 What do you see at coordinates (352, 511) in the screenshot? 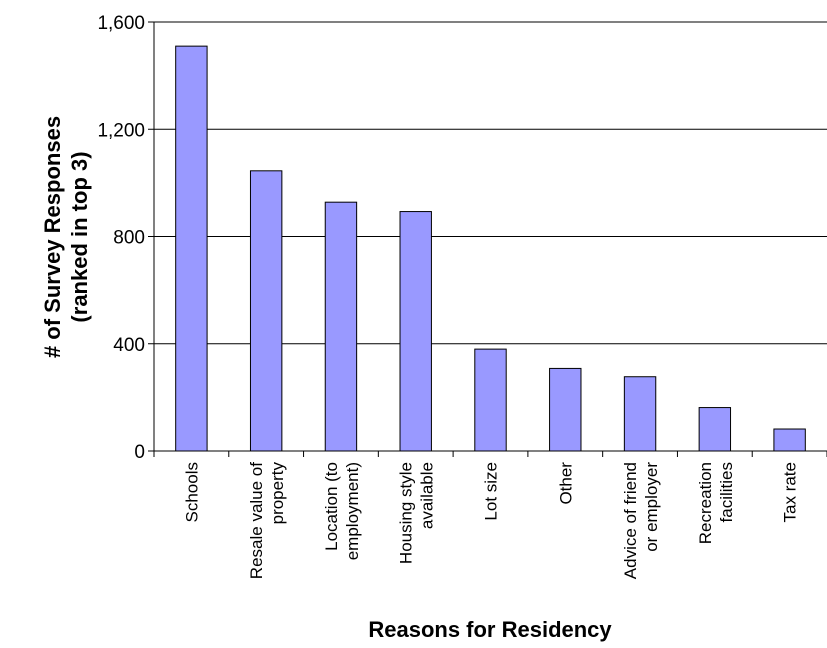
I see `x-category-label: employment)` at bounding box center [352, 511].